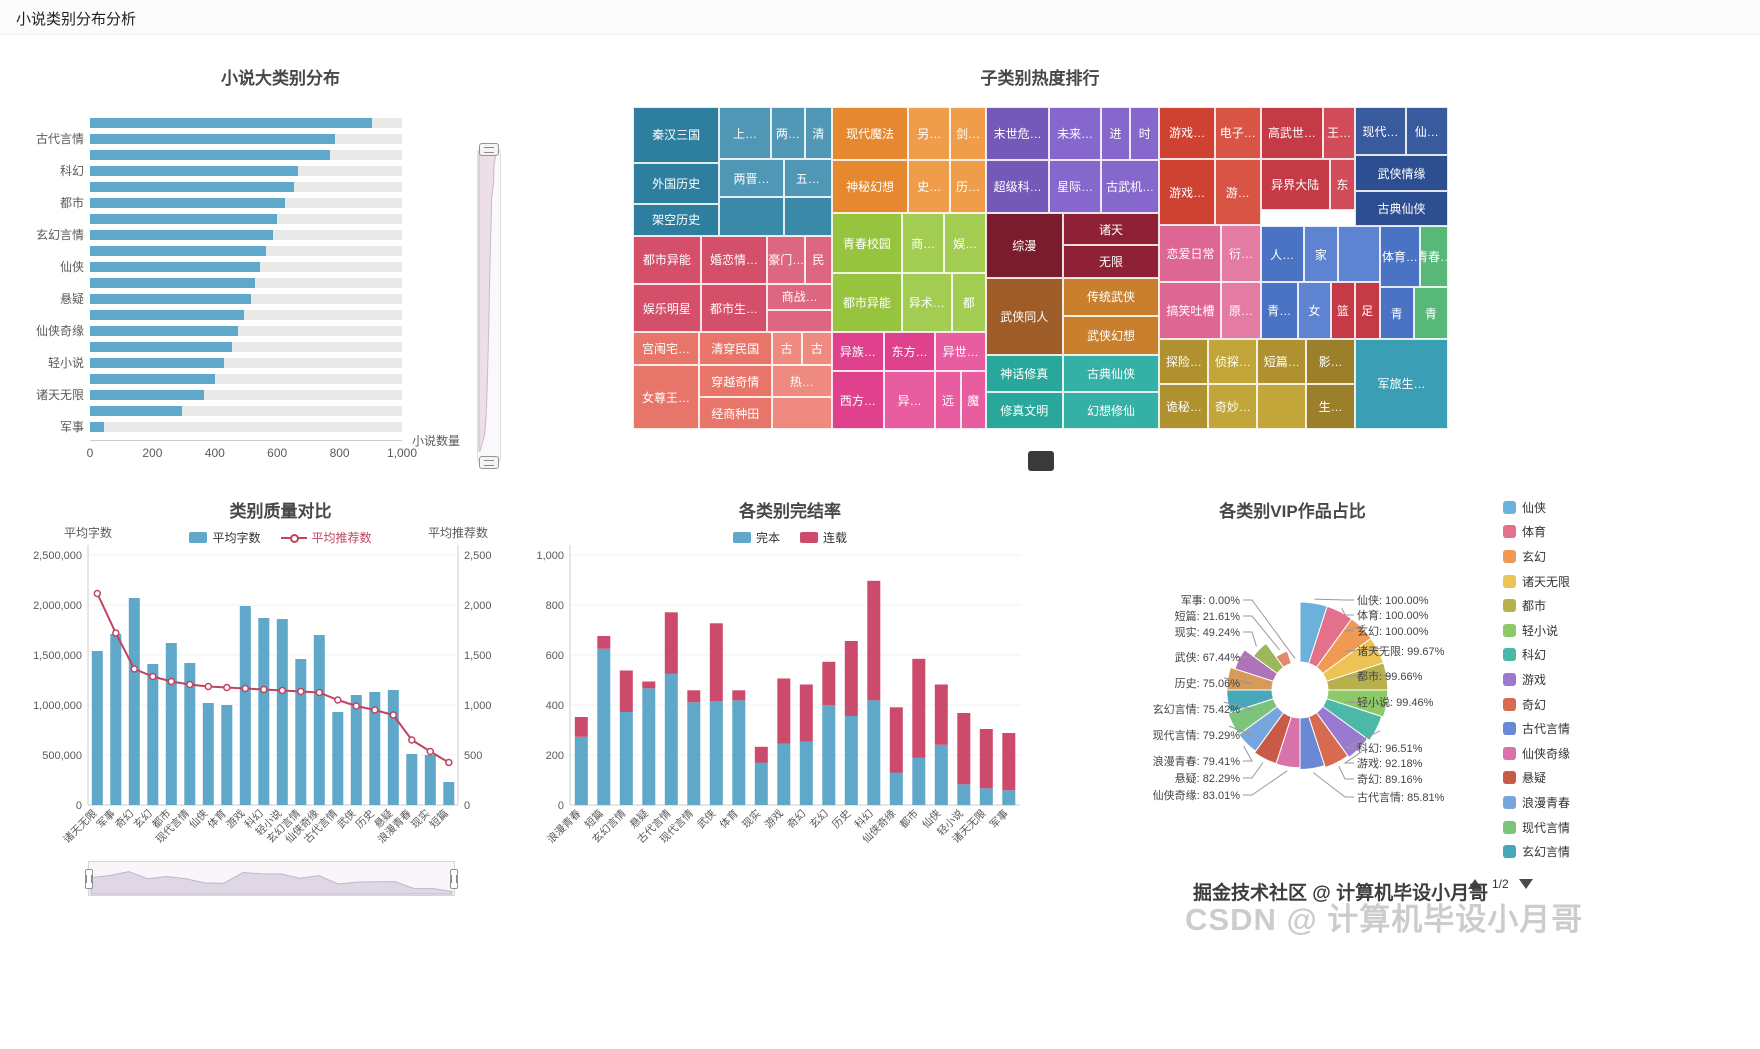 The width and height of the screenshot is (1760, 1049). What do you see at coordinates (1536, 778) in the screenshot?
I see `vip-legend-item: 悬疑` at bounding box center [1536, 778].